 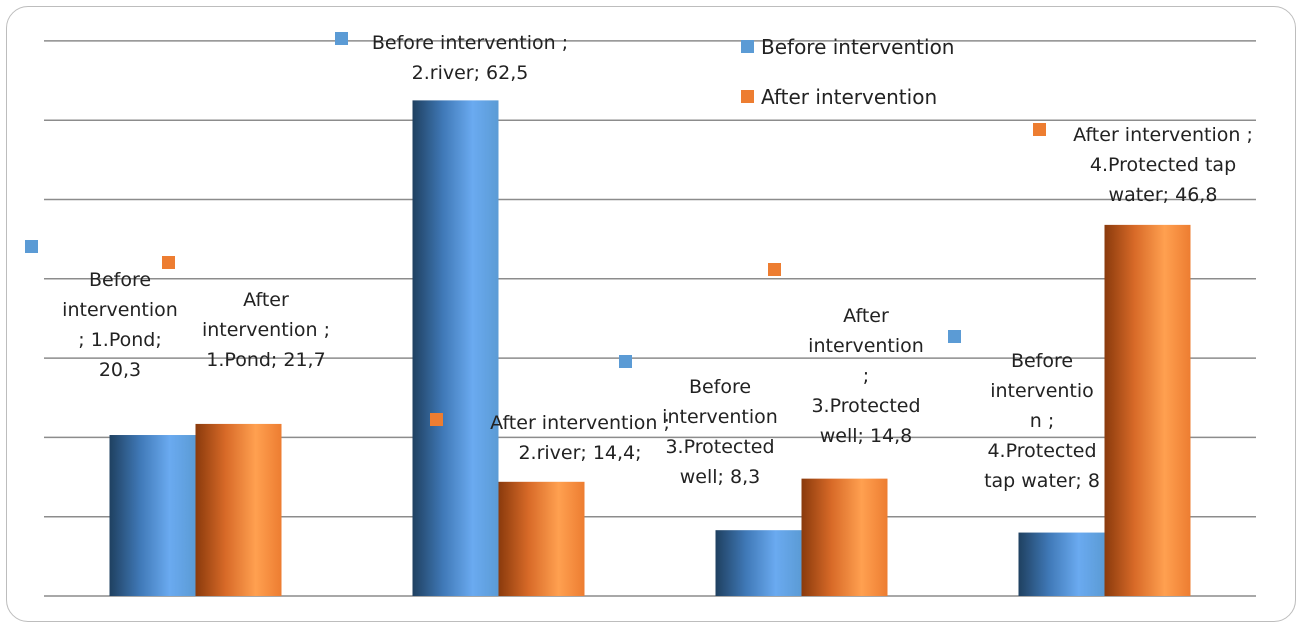 What do you see at coordinates (844, 537) in the screenshot?
I see `bar-after-intervention-3-protected-well` at bounding box center [844, 537].